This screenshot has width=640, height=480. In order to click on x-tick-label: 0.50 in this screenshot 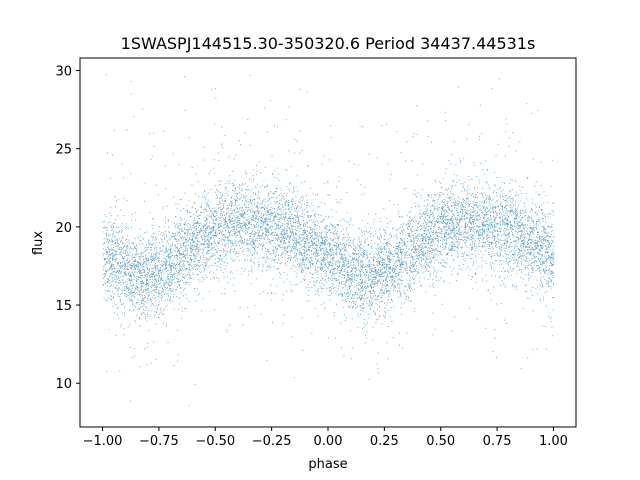, I will do `click(440, 441)`.